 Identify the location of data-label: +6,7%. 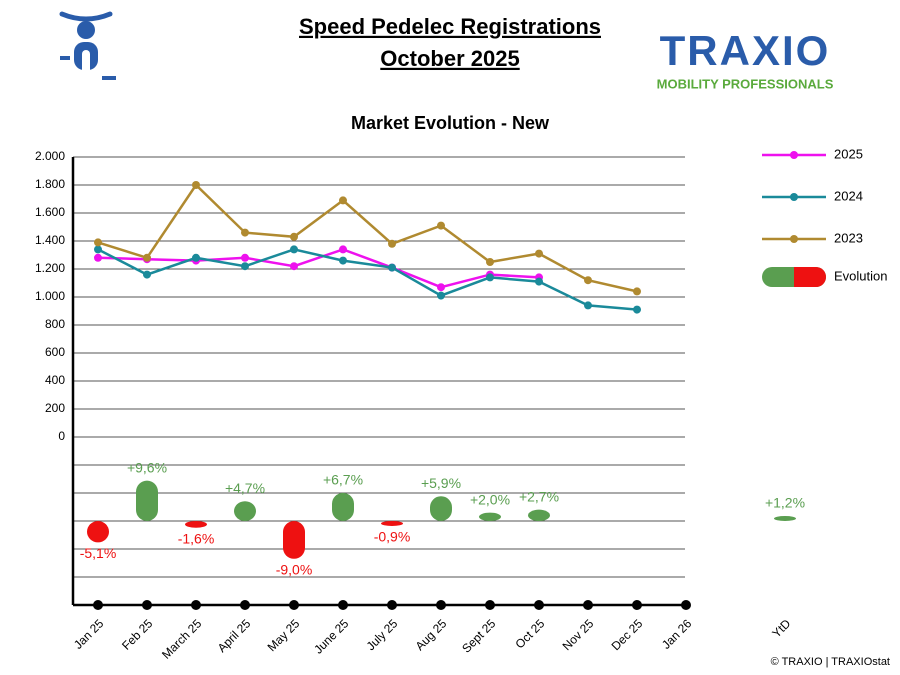
(343, 480).